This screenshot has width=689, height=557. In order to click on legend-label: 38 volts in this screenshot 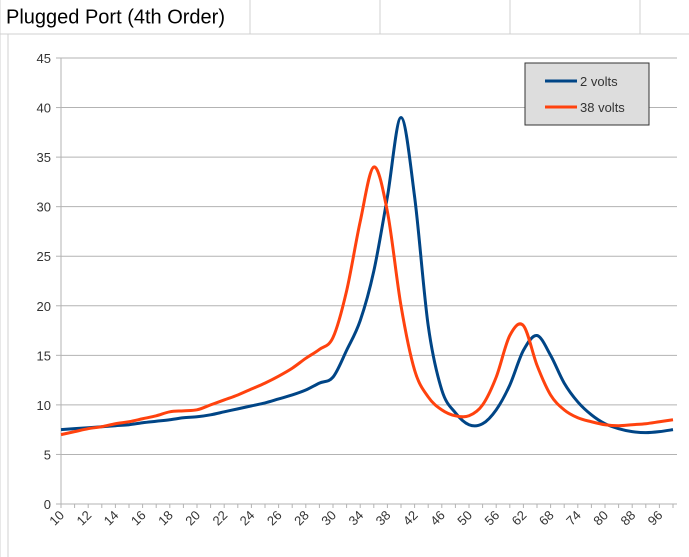, I will do `click(602, 107)`.